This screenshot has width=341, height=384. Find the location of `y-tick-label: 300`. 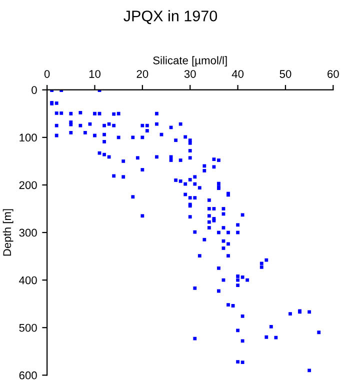

y-tick-label: 300 is located at coordinates (28, 232).